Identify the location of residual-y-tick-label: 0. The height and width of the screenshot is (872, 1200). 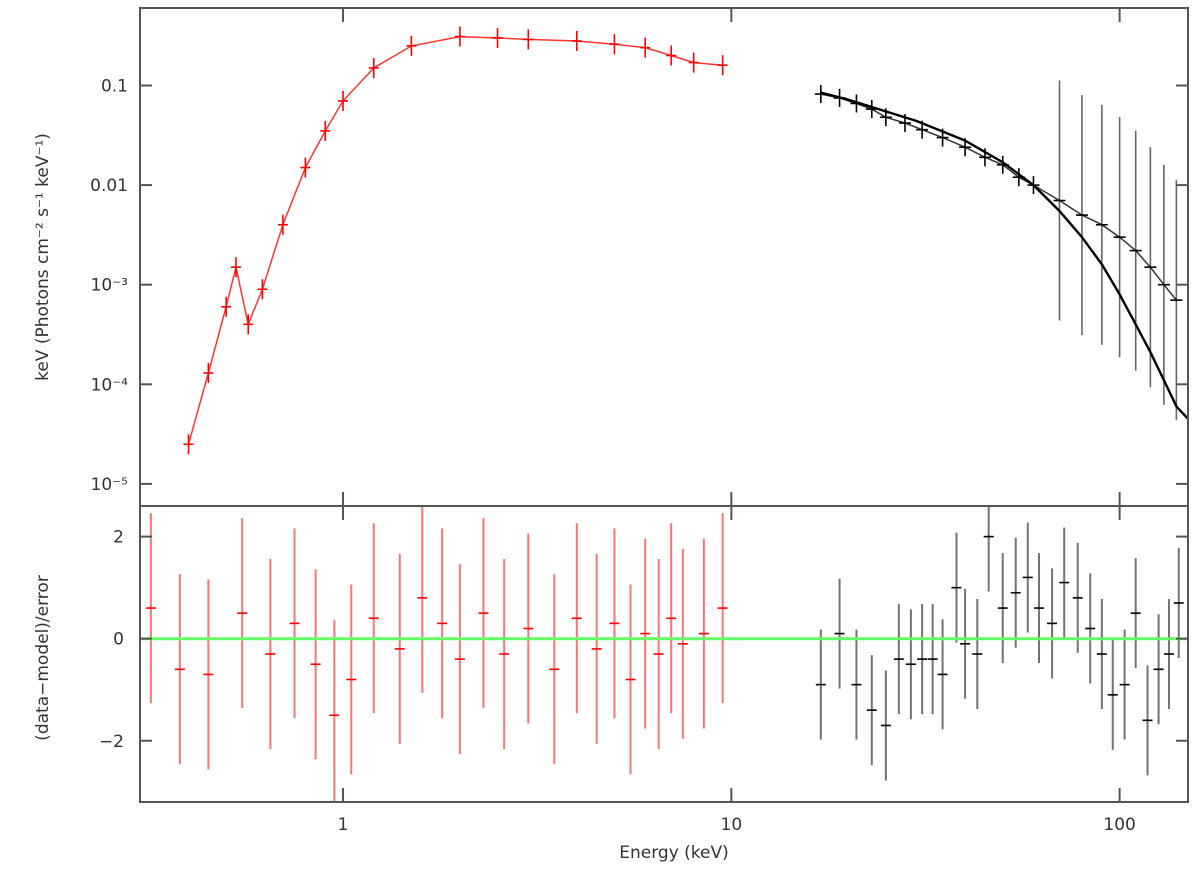
(118, 640).